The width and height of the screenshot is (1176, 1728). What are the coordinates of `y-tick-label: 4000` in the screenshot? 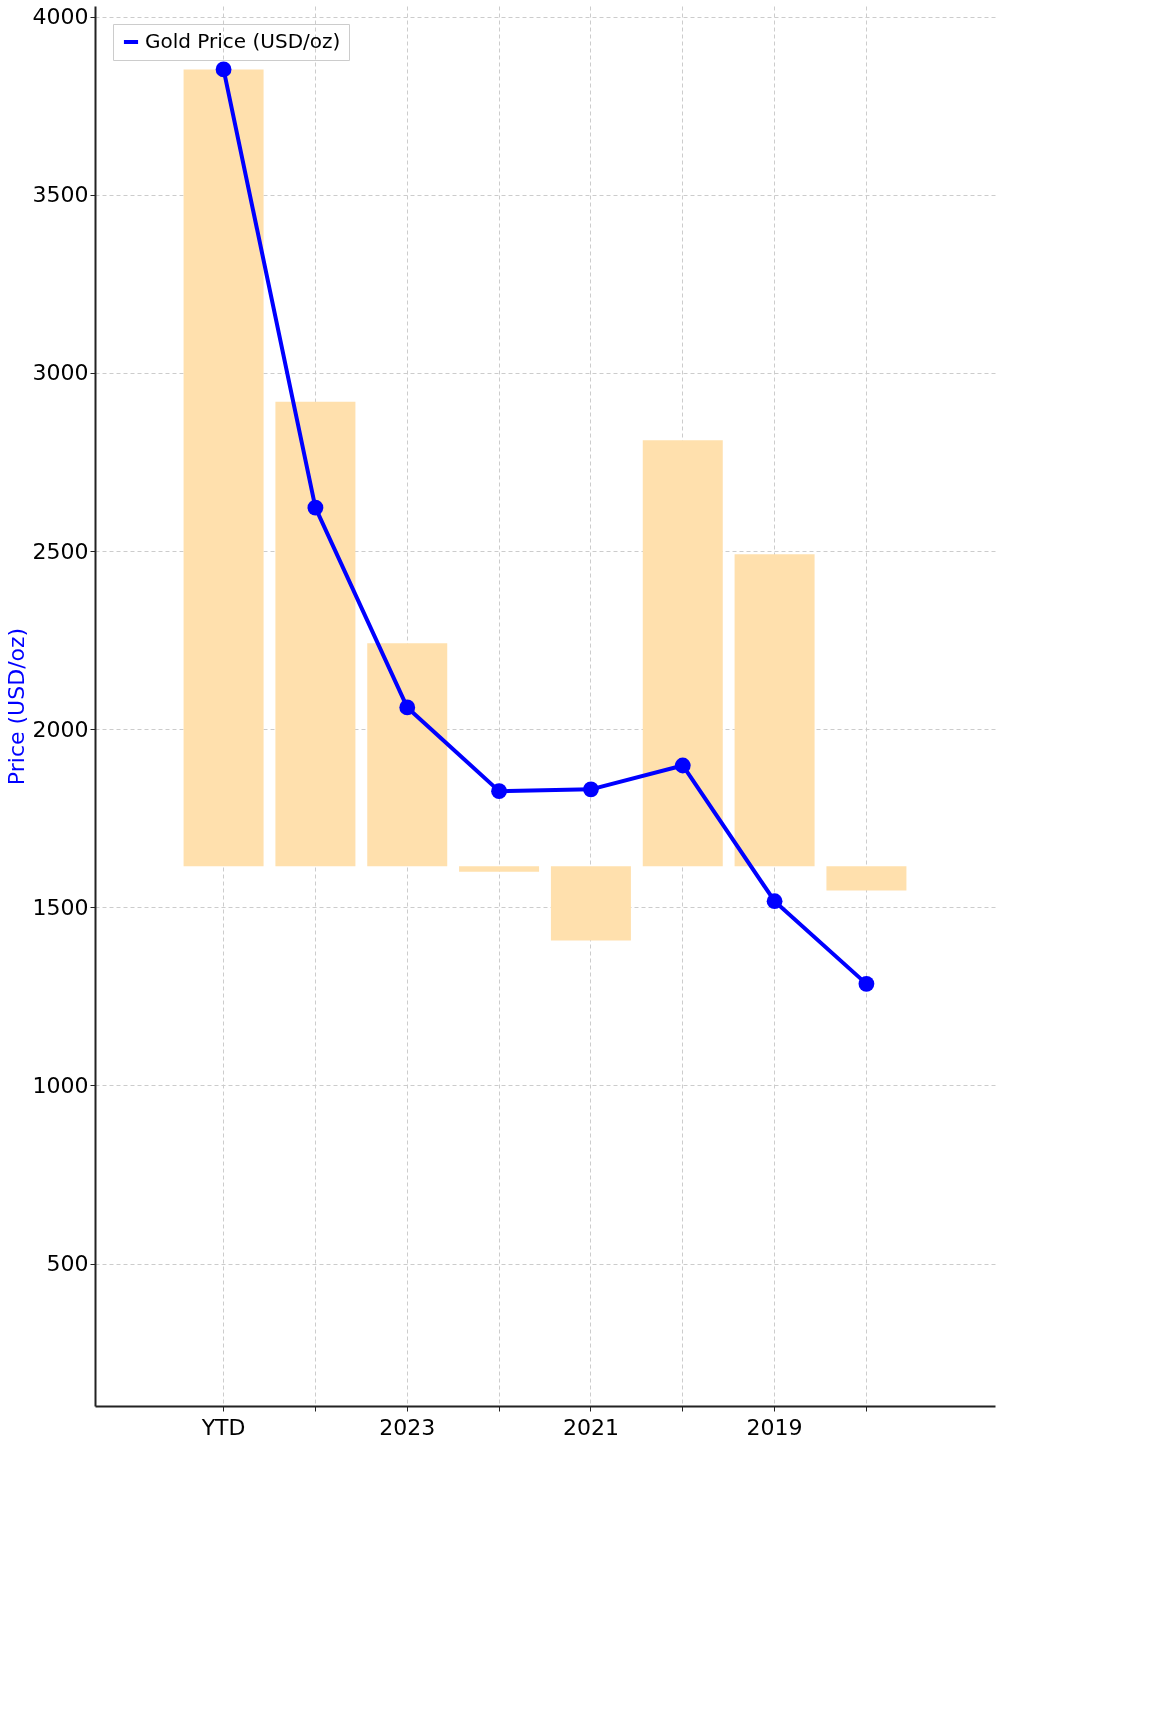 It's located at (60, 17).